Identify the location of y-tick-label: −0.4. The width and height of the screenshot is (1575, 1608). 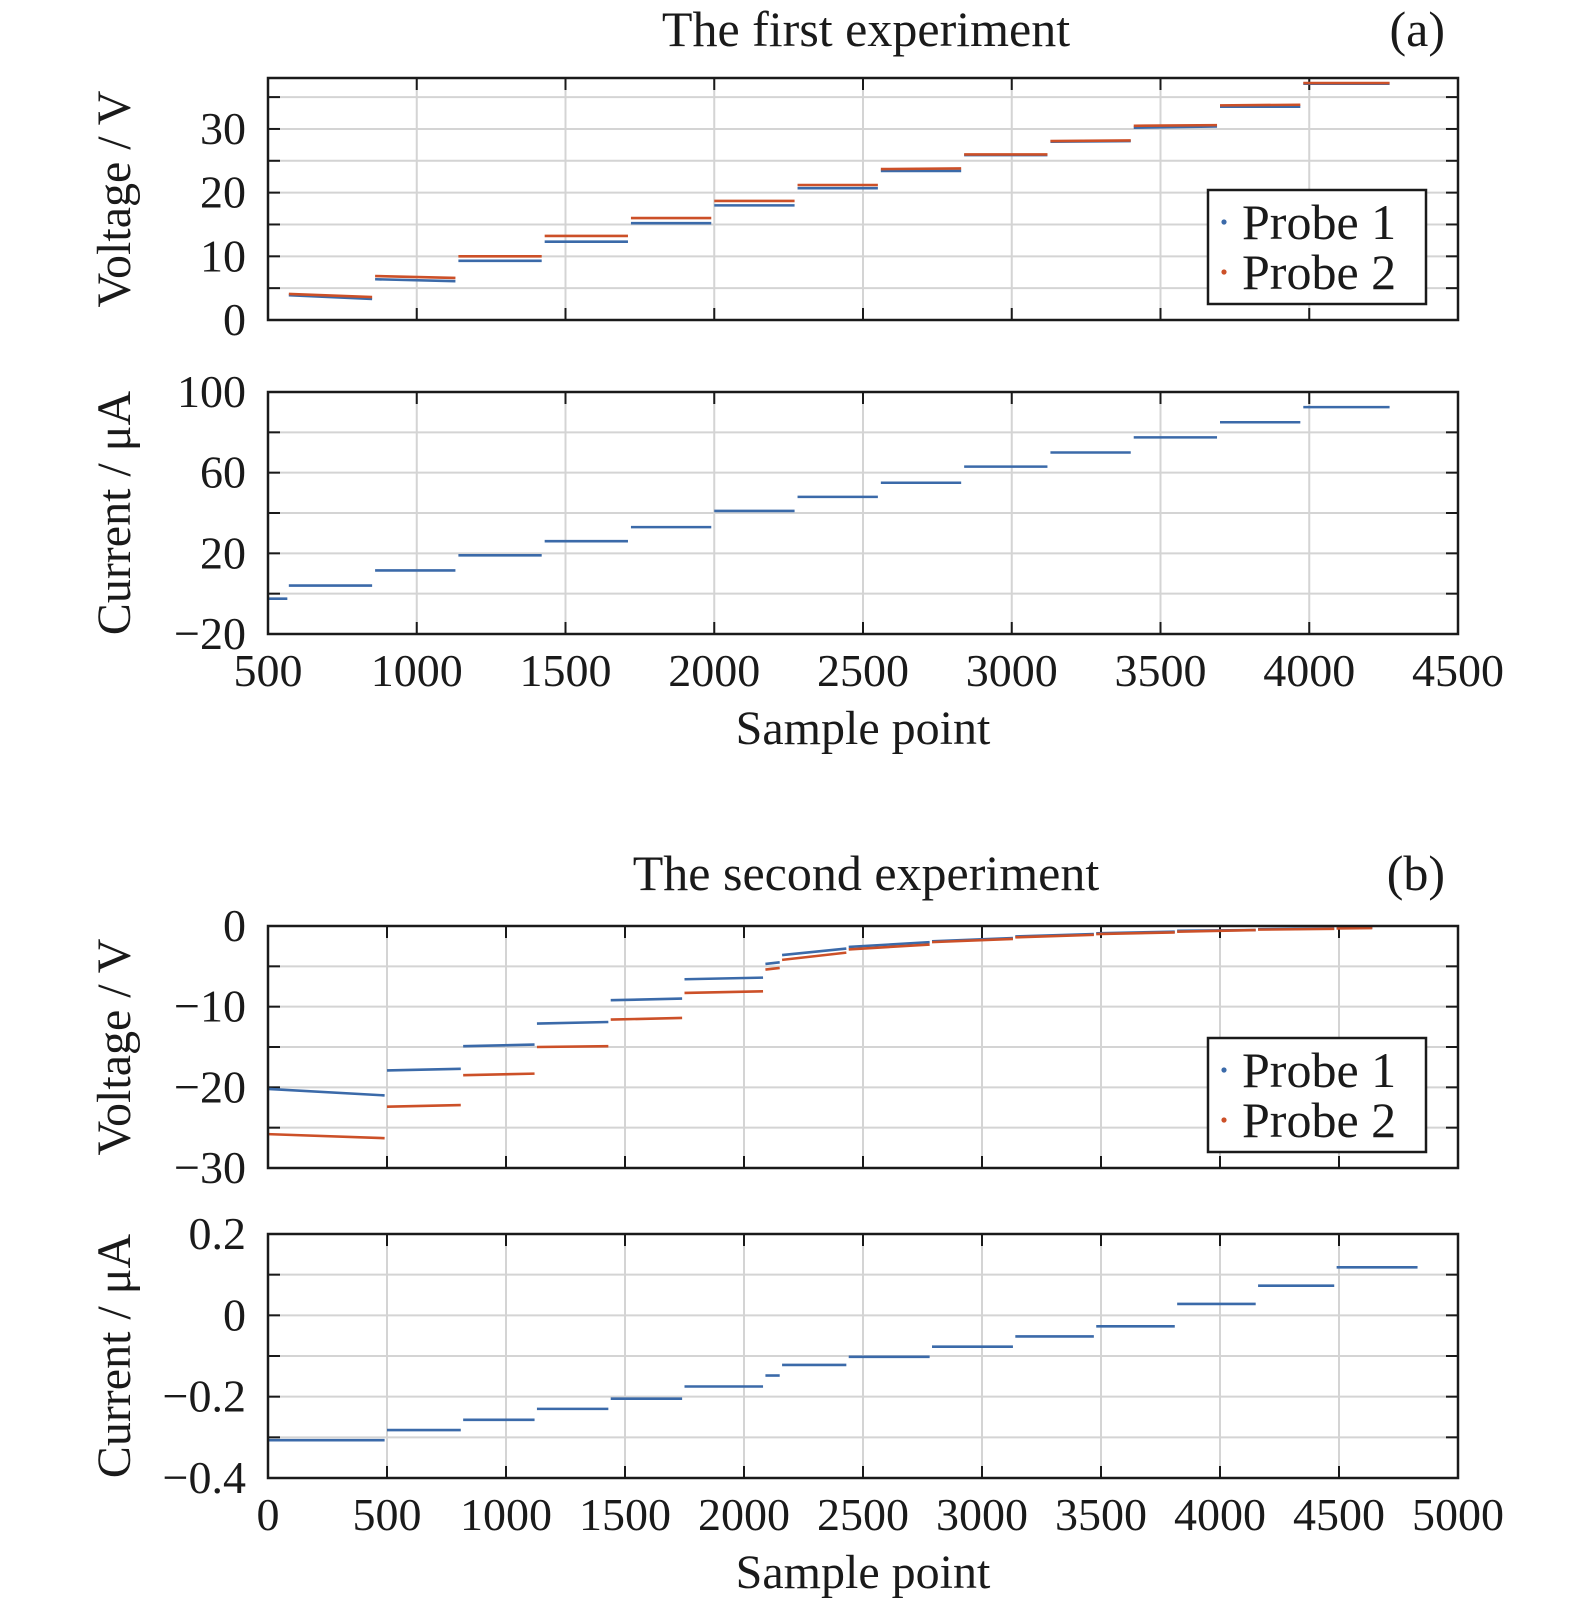
(204, 1477).